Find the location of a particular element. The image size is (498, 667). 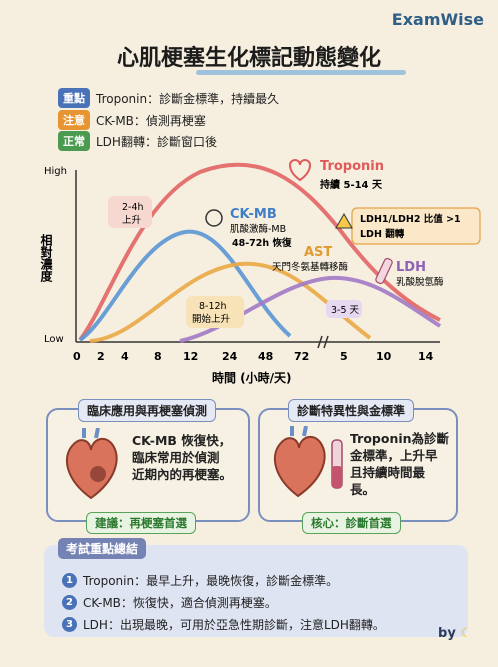

x-tick: 24 is located at coordinates (230, 356).